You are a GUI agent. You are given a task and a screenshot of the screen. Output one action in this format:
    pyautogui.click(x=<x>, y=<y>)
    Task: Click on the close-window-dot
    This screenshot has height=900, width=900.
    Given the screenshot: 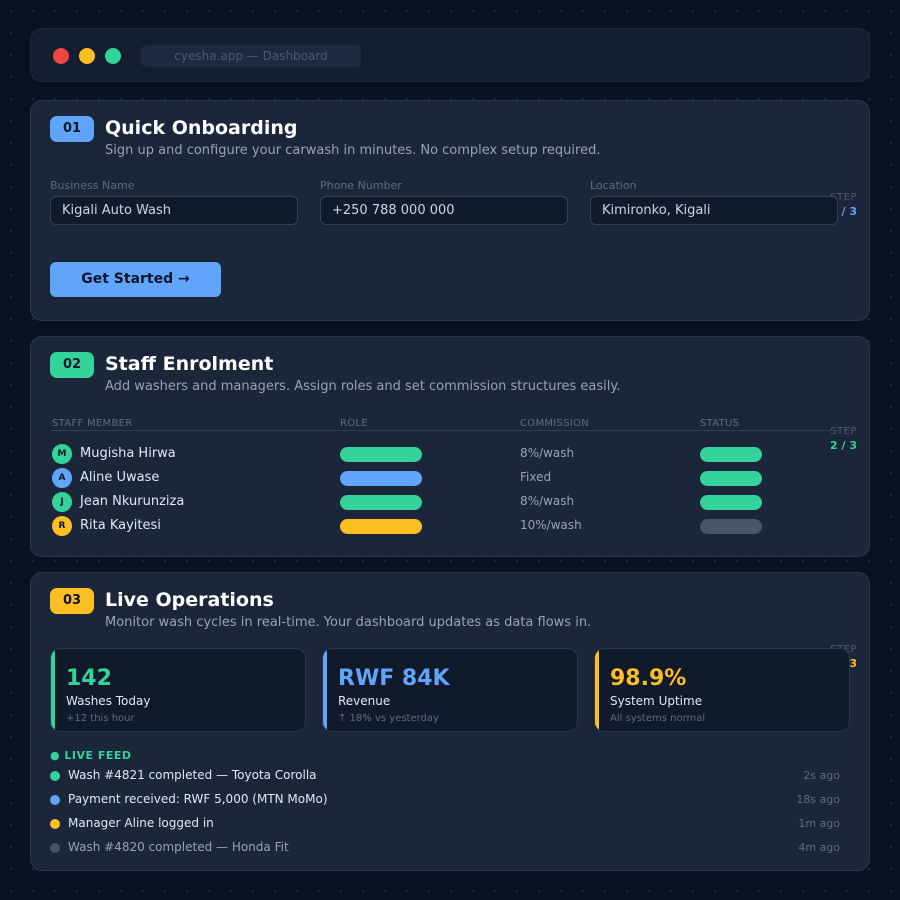 What is the action you would take?
    pyautogui.click(x=61, y=56)
    